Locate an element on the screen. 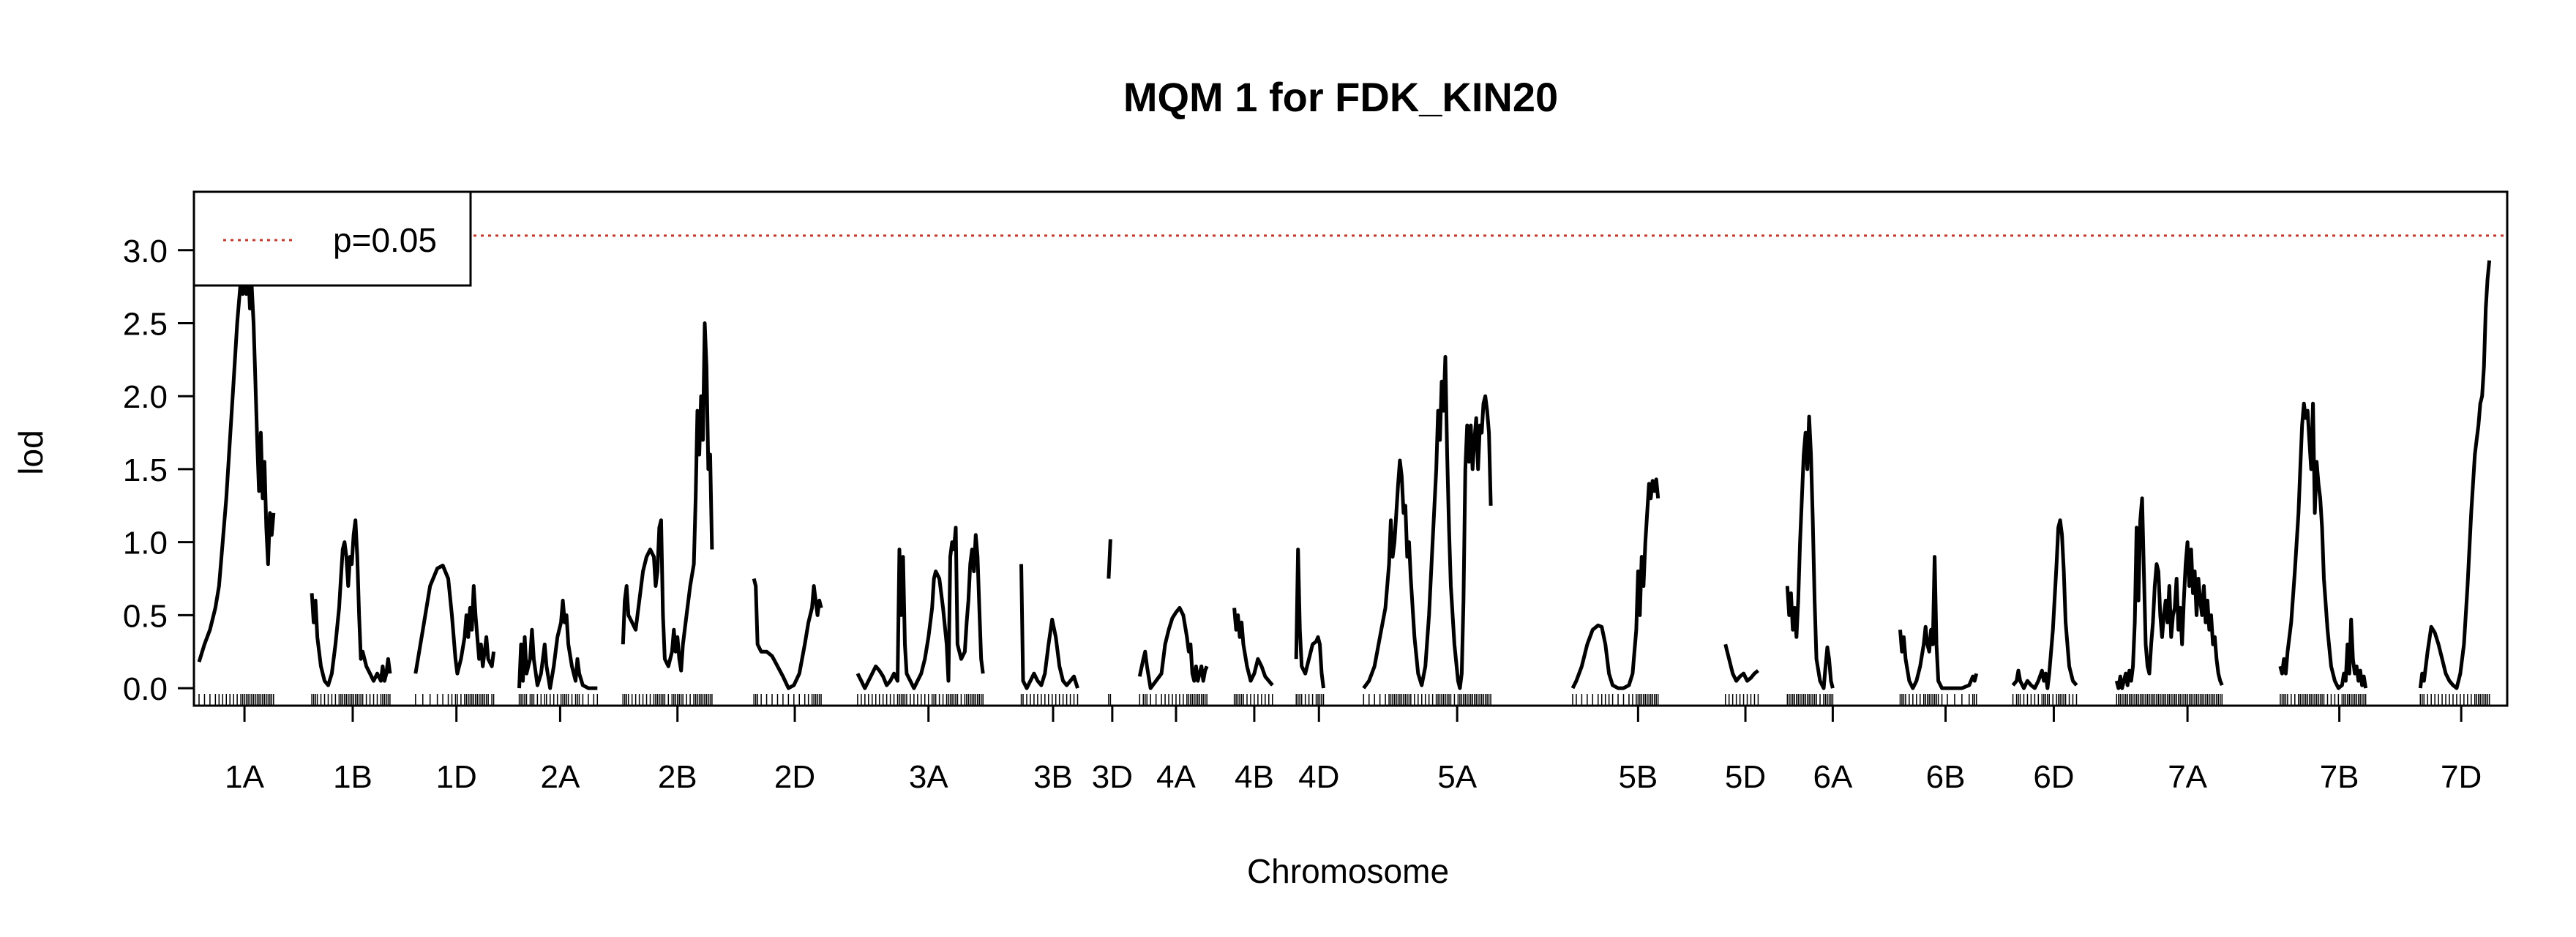 The width and height of the screenshot is (2576, 937). chromosome-label: 3A is located at coordinates (928, 777).